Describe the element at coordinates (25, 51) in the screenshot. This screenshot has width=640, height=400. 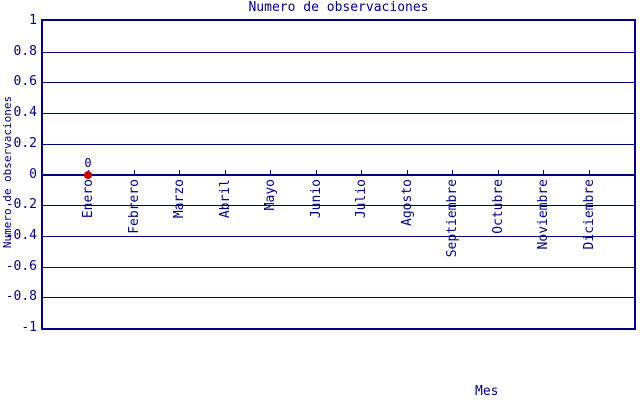
I see `y-tick-label: 0.8` at that location.